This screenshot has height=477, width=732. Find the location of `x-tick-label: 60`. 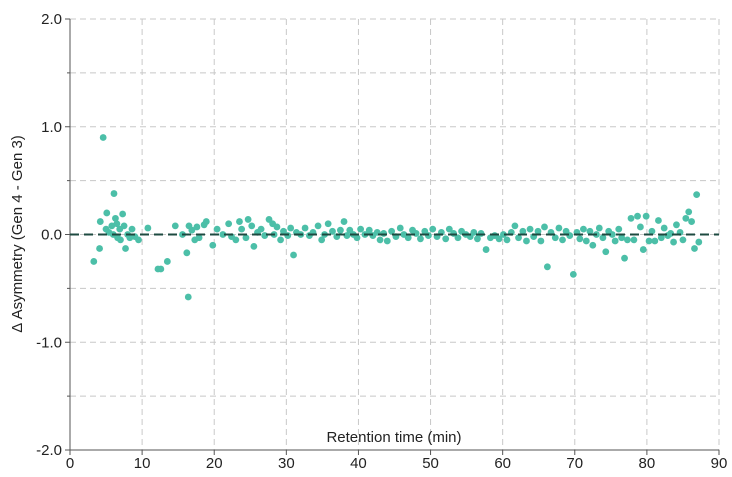

x-tick-label: 60 is located at coordinates (502, 463).